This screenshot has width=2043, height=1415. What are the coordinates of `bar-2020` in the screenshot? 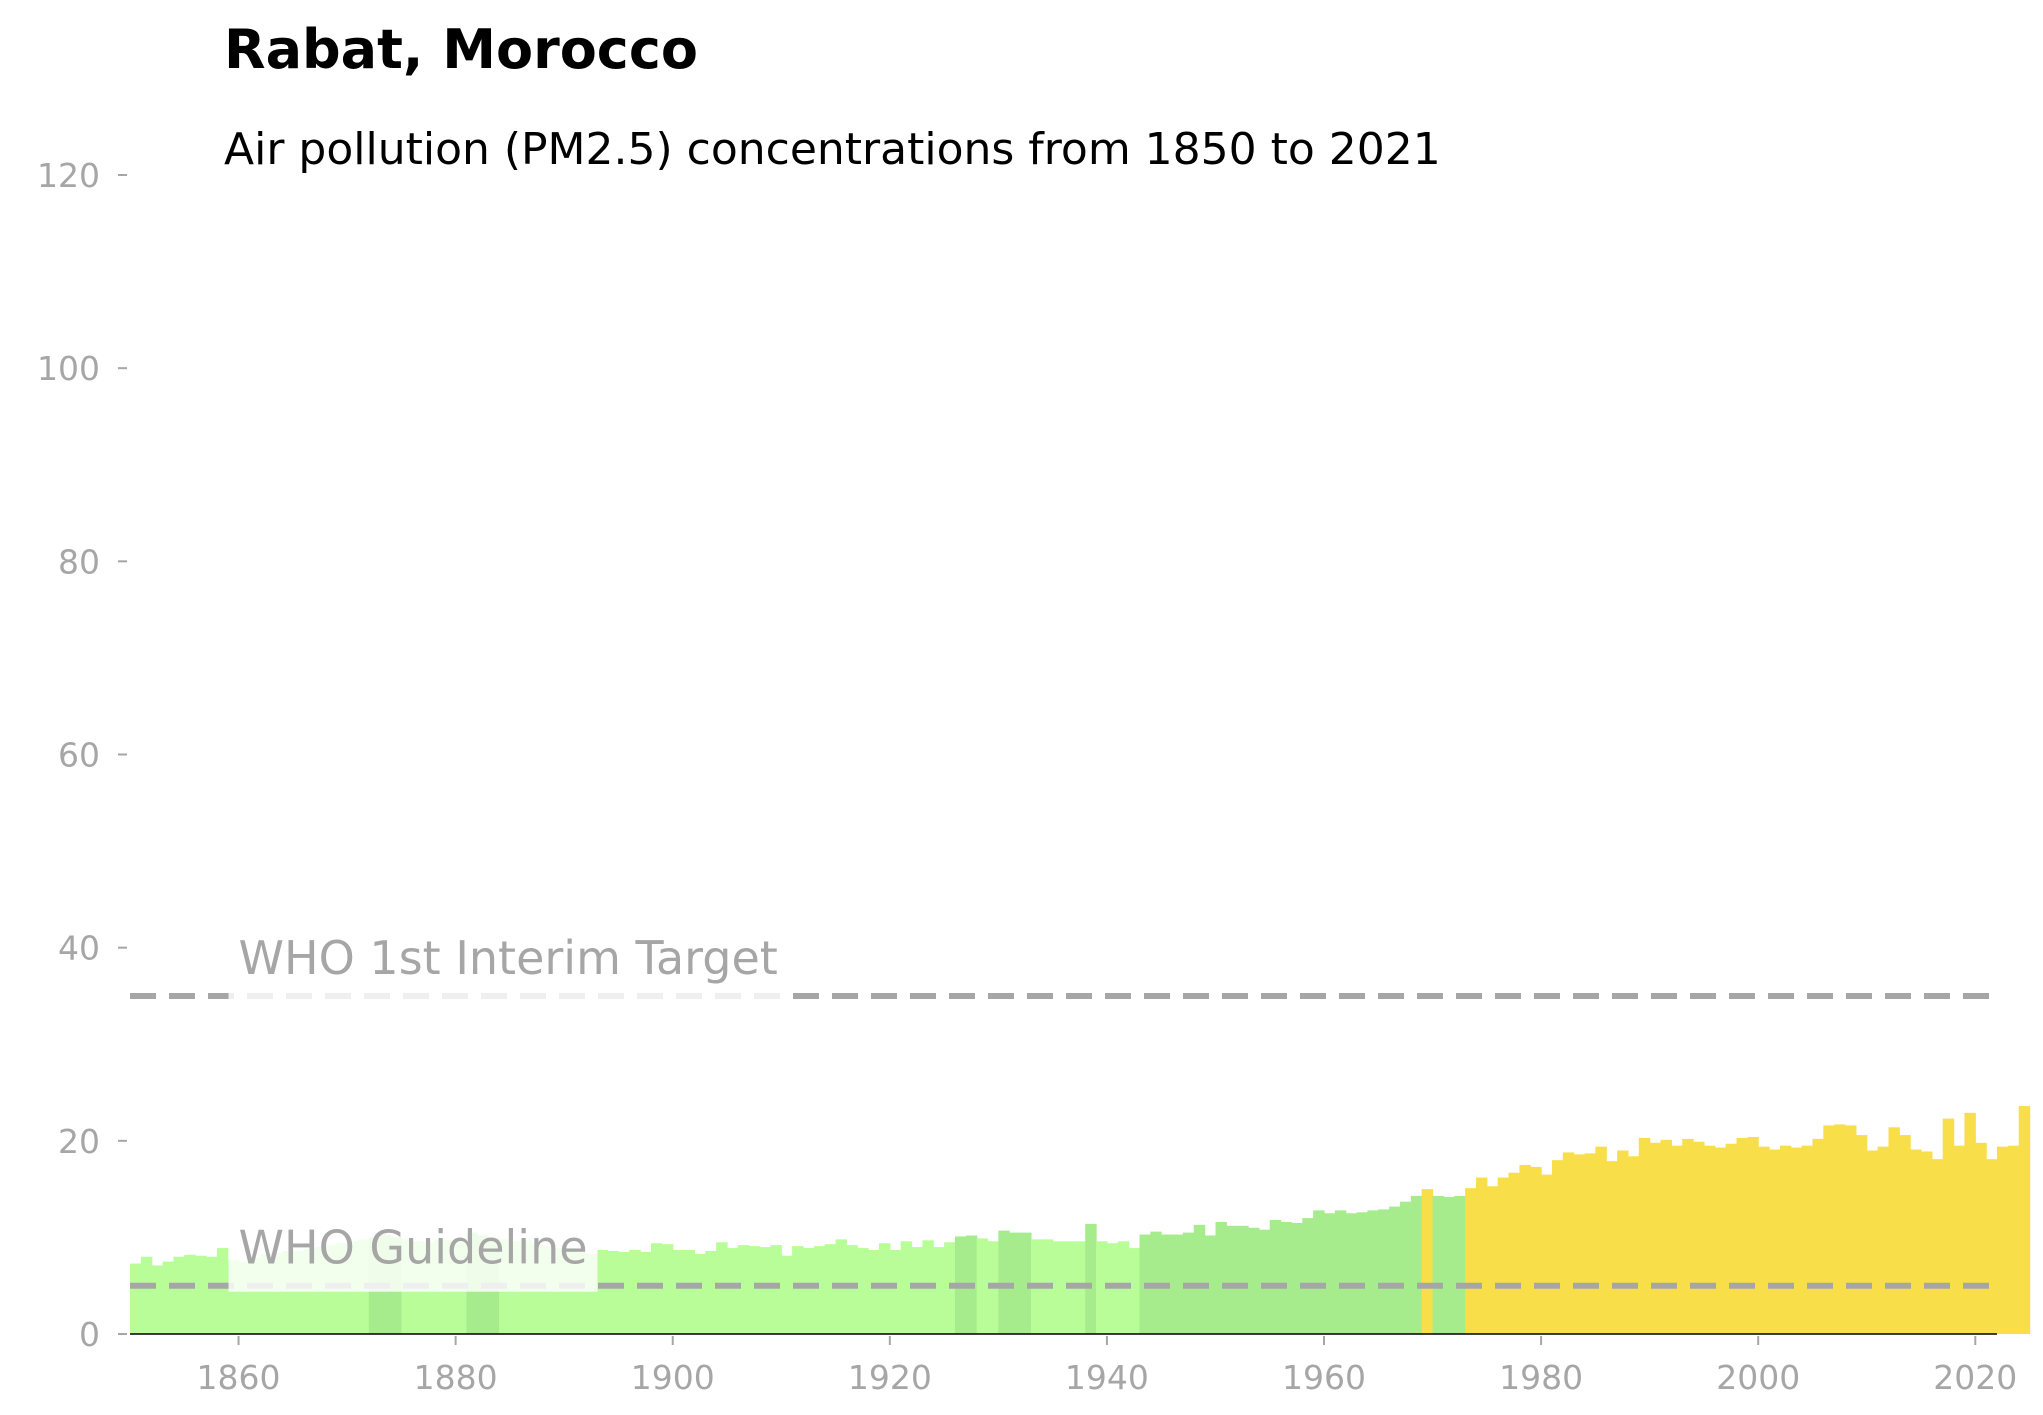 It's located at (1981, 1238).